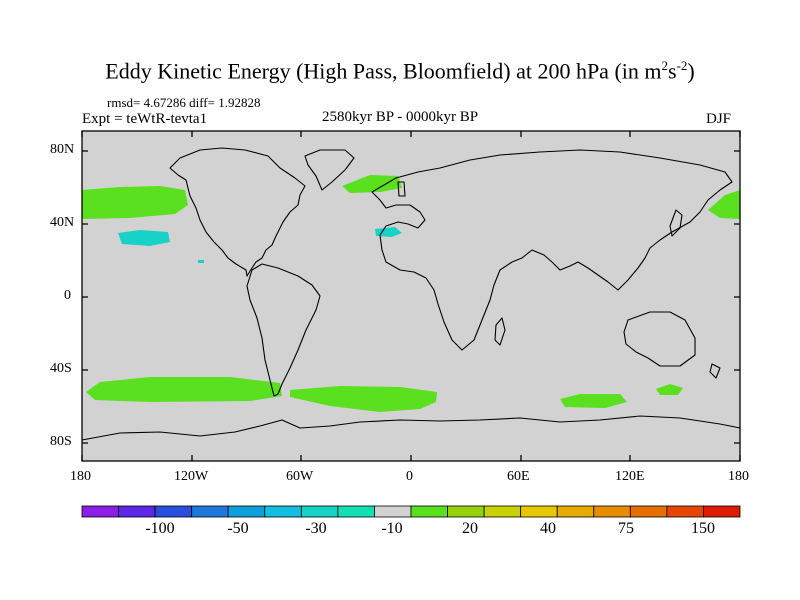  What do you see at coordinates (659, 339) in the screenshot?
I see `australia-coast` at bounding box center [659, 339].